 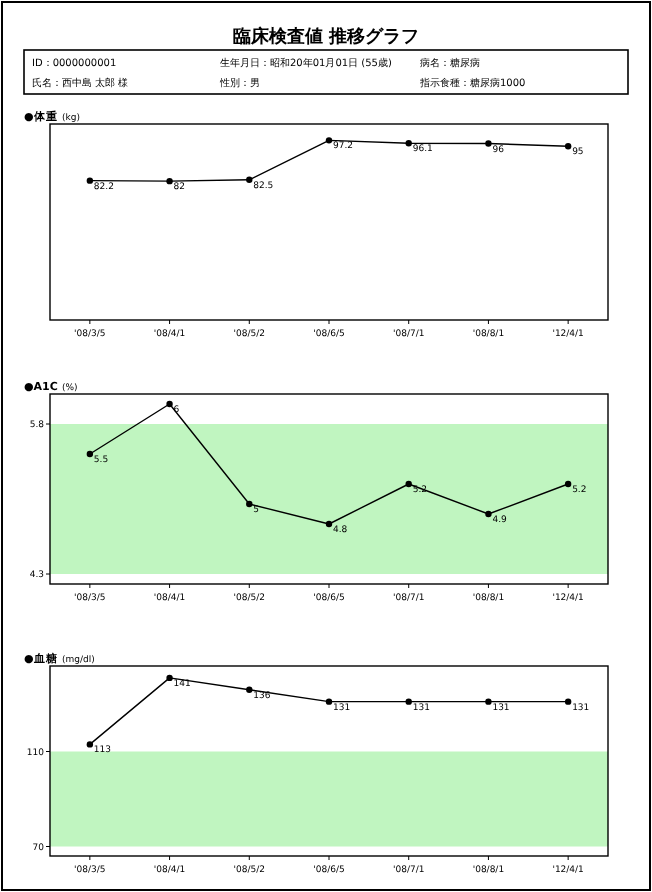 I want to click on text: 臨床検査値 推移グラフ, so click(x=326, y=37).